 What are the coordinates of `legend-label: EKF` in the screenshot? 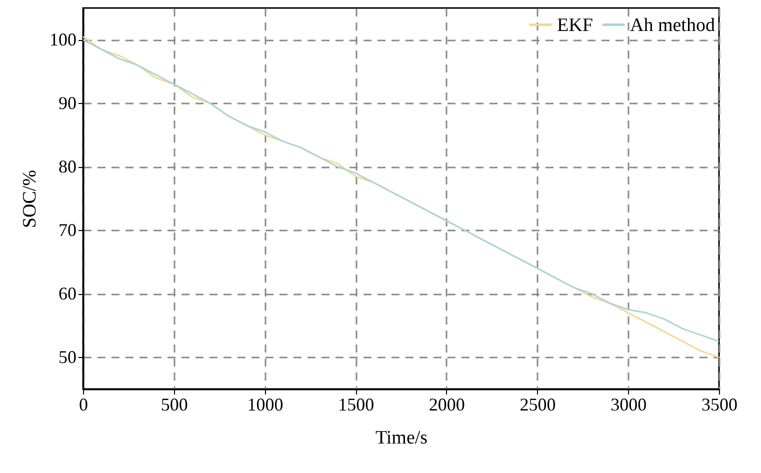 It's located at (575, 25).